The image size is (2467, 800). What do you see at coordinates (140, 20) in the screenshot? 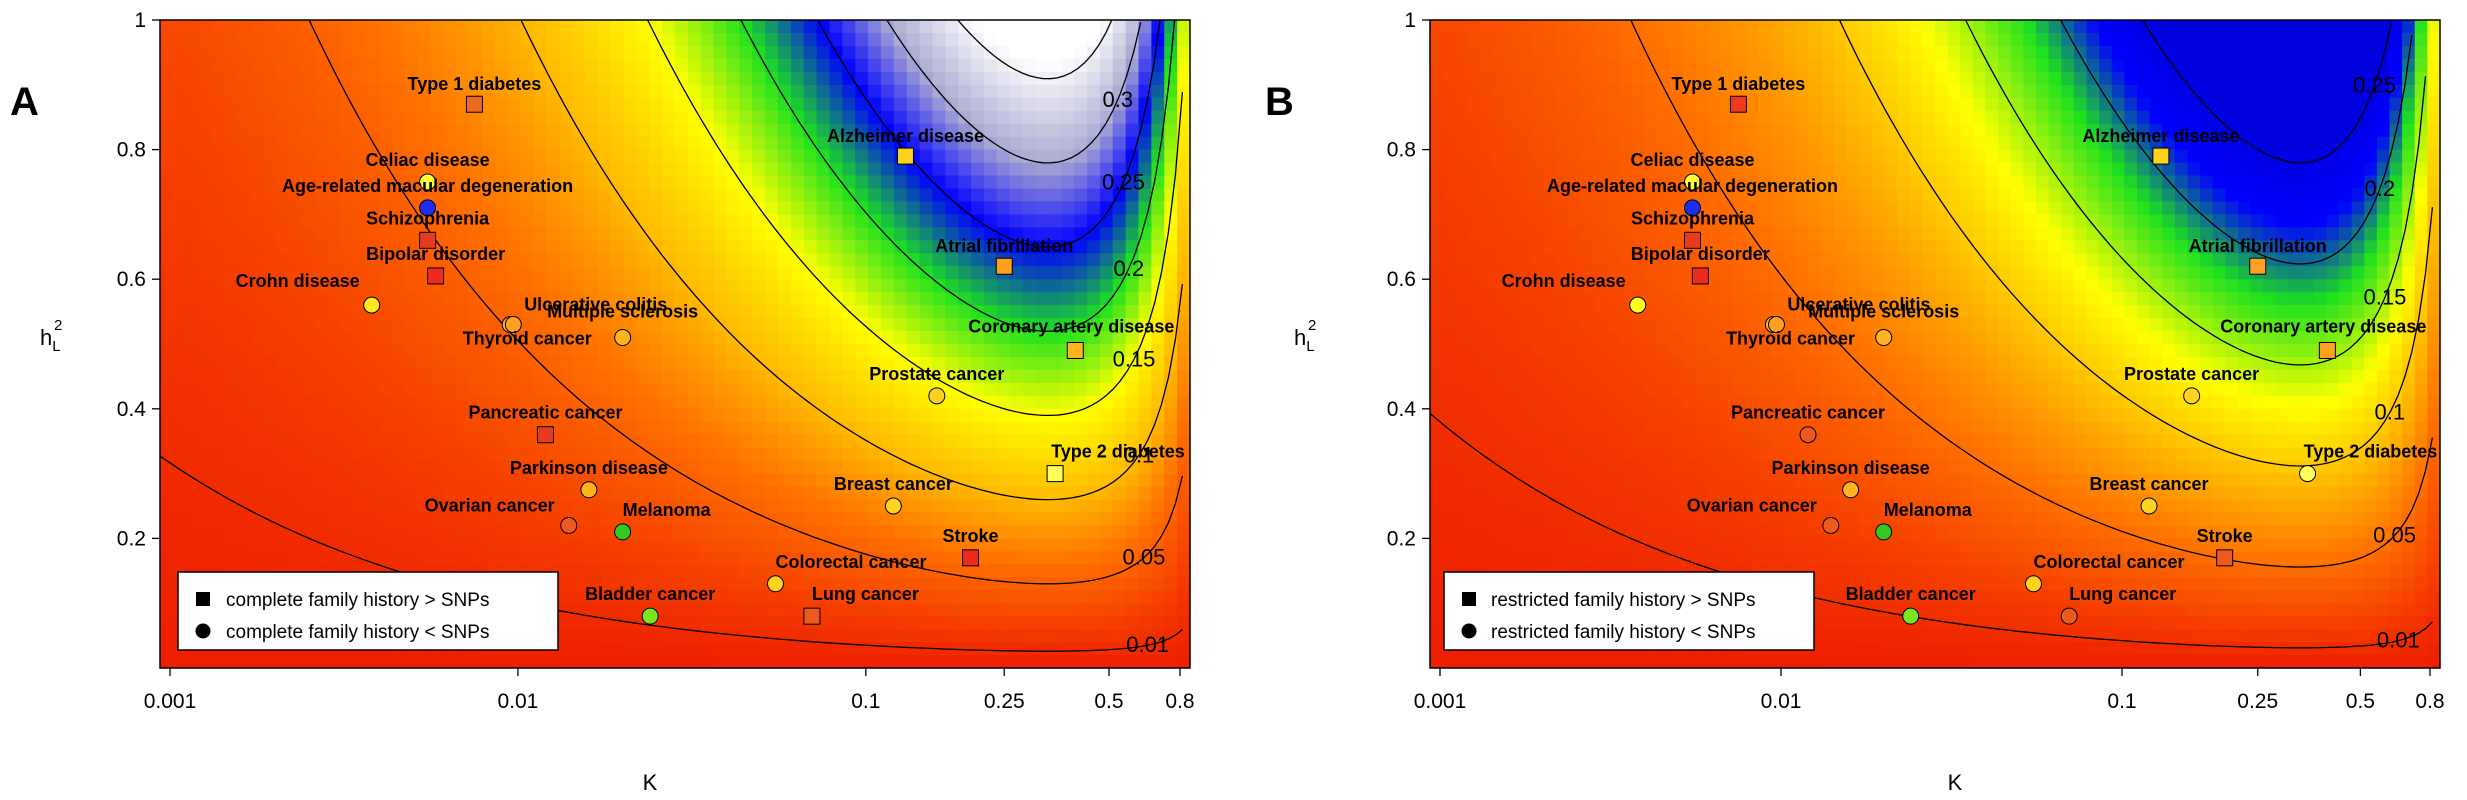
I see `y-tick-label: 1` at bounding box center [140, 20].